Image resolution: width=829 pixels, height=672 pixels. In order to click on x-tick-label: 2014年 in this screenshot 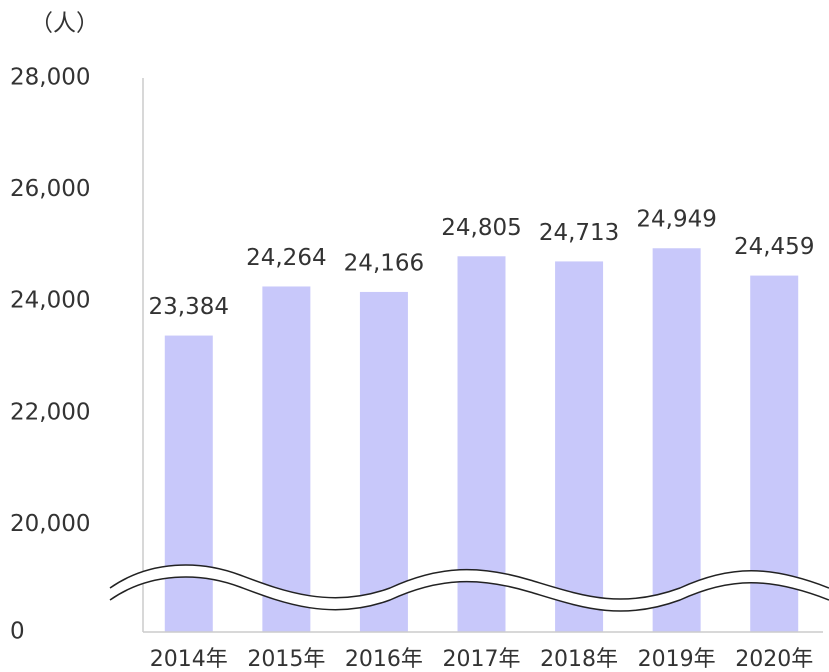, I will do `click(189, 659)`.